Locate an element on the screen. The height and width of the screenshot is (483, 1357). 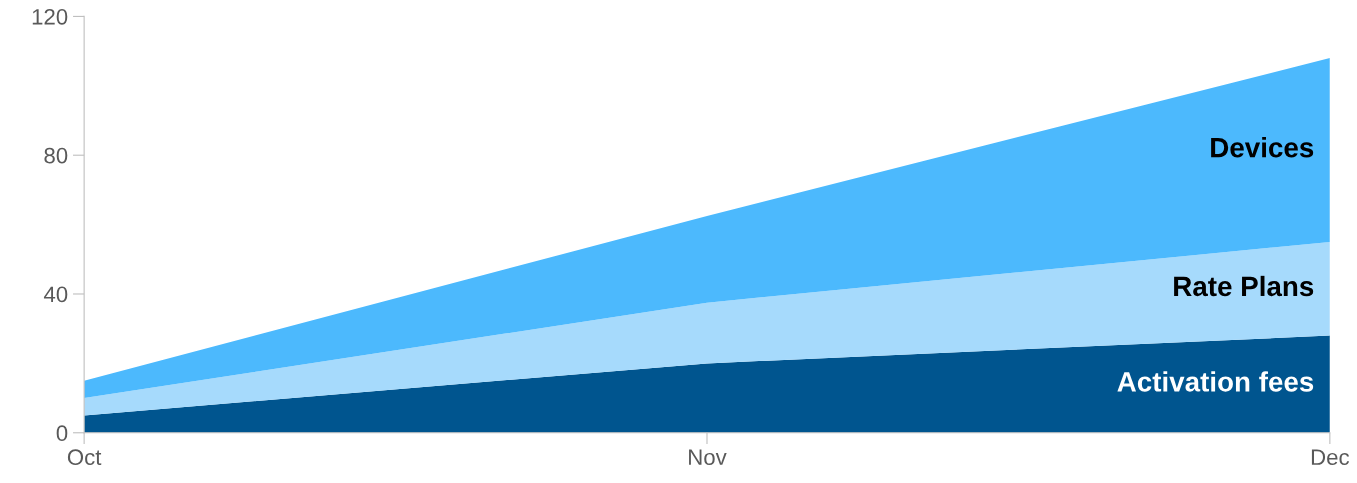
y-tick-label: 0 is located at coordinates (62, 433).